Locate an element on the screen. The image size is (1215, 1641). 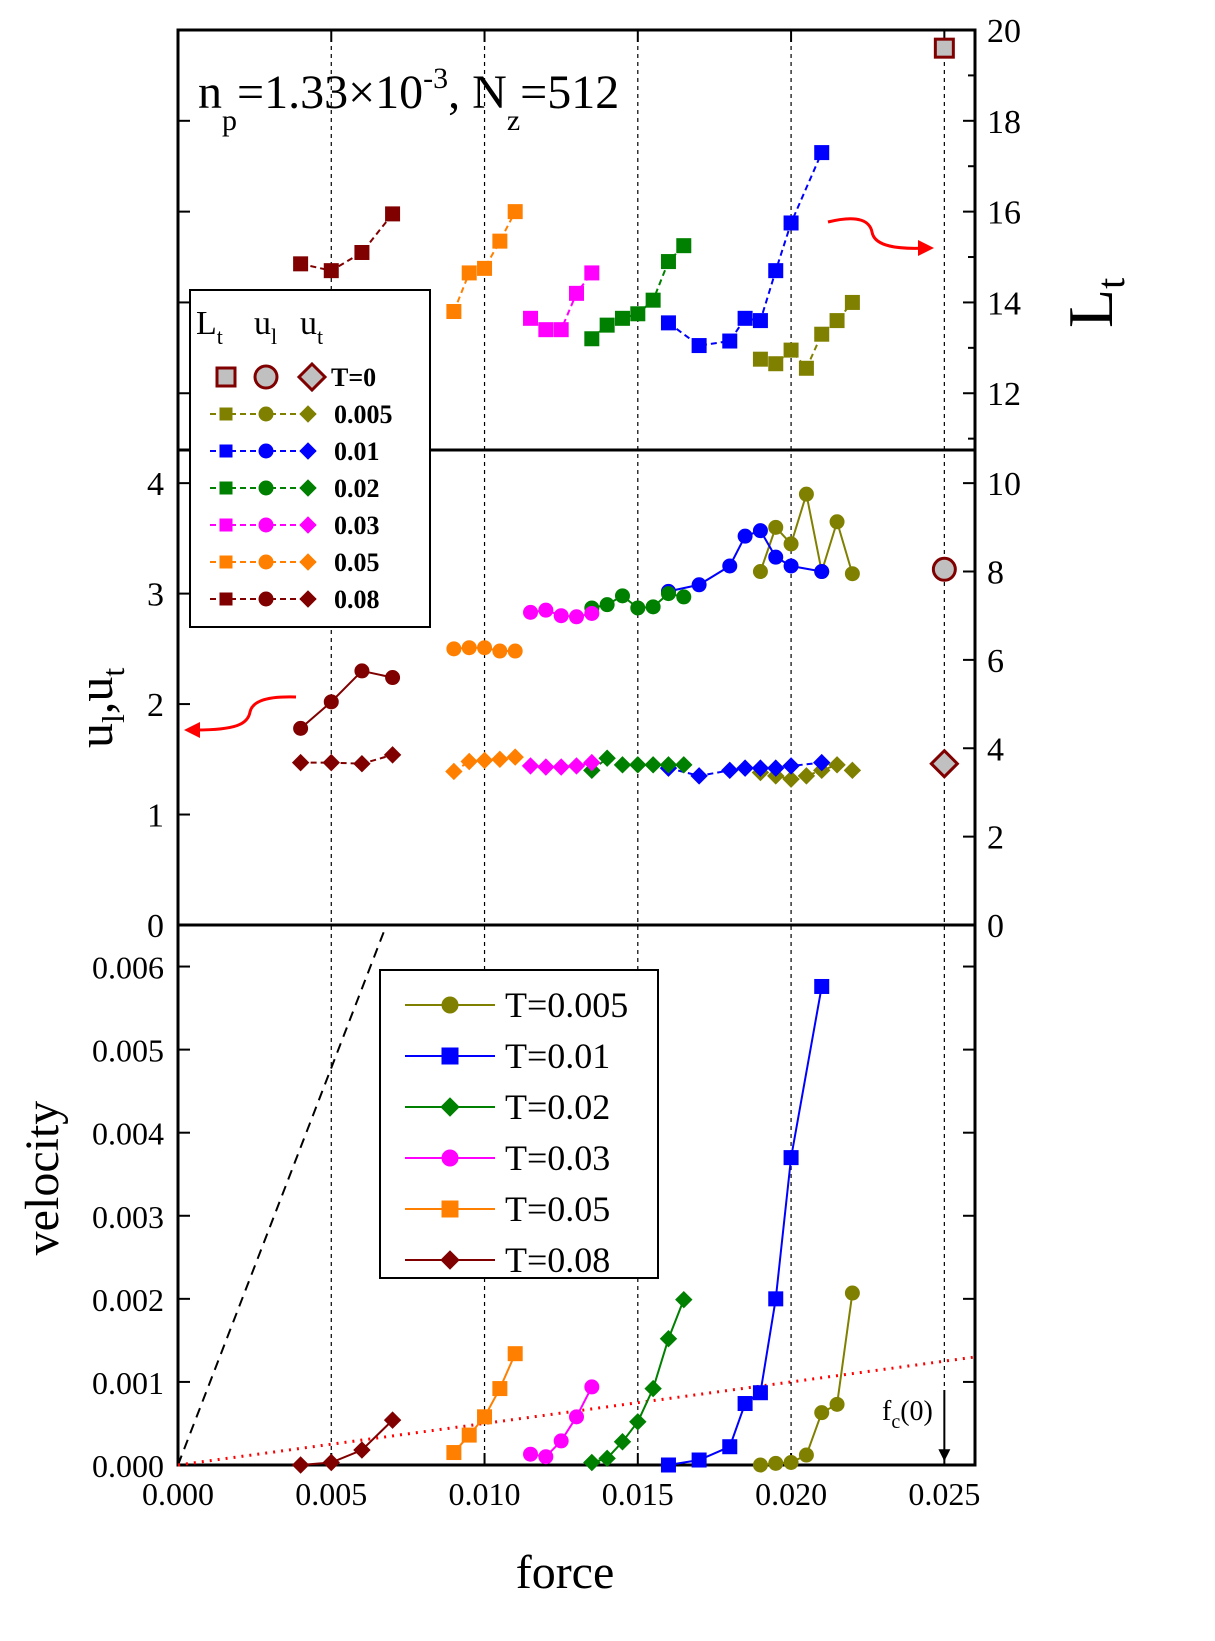
mid-left-ytick-label: 1 is located at coordinates (155, 816).